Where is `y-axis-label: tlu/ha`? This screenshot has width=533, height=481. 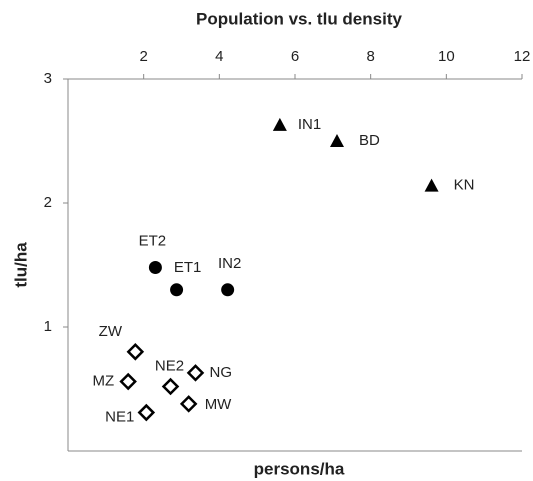
y-axis-label: tlu/ha is located at coordinates (20, 265).